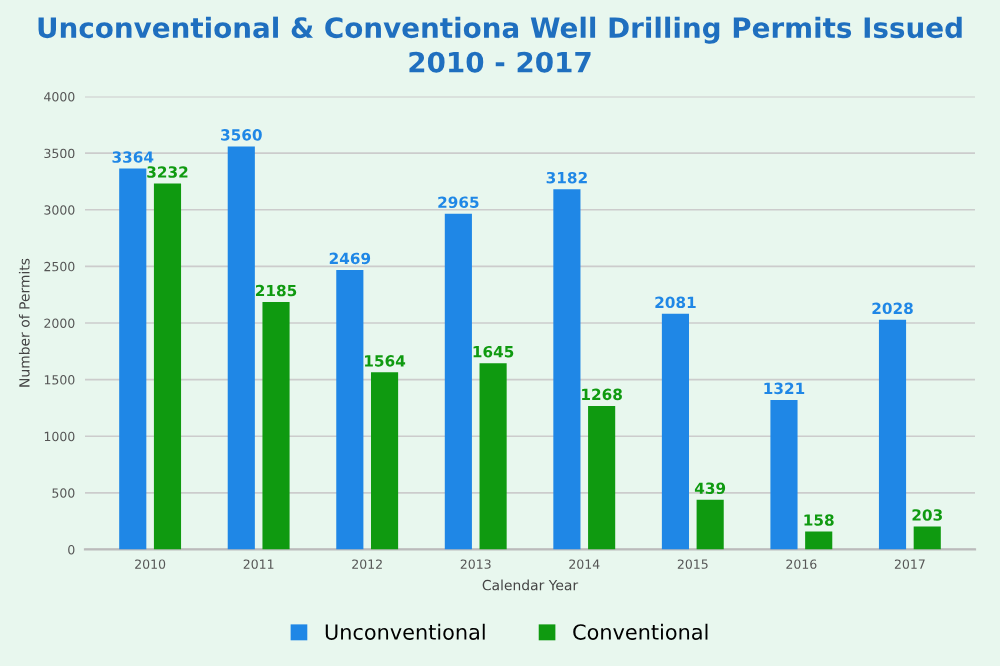 Image resolution: width=1000 pixels, height=666 pixels. Describe the element at coordinates (500, 44) in the screenshot. I see `chart-title: Unconventional & Conventiona Well Drilling Permits Issued 2010 - 2017` at that location.